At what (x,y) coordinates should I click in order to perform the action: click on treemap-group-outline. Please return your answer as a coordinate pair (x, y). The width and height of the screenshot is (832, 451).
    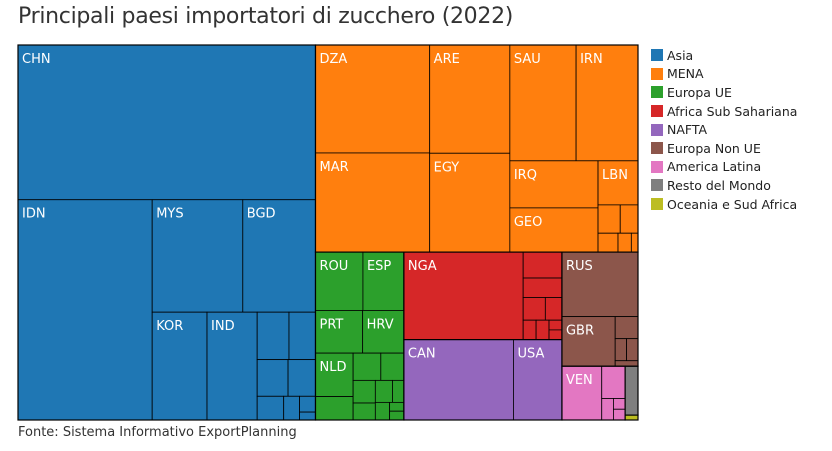
    Looking at the image, I should click on (631, 417).